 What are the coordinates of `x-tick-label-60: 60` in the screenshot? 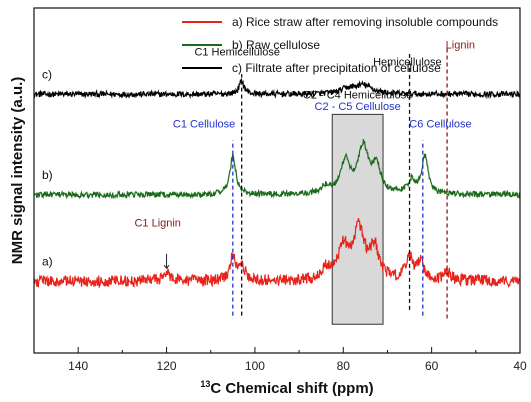 It's located at (432, 366).